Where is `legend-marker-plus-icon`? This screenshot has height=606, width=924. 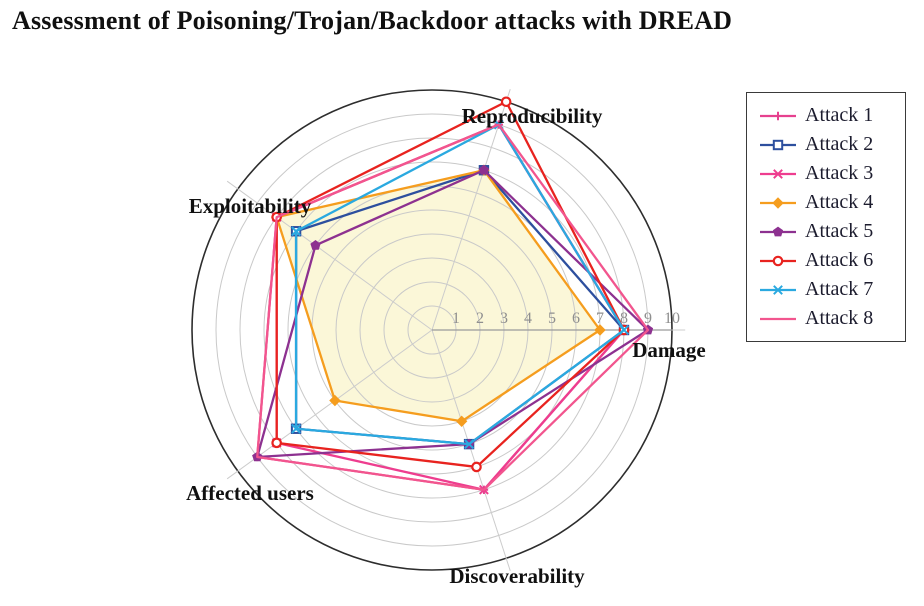
legend-marker-plus-icon is located at coordinates (778, 115).